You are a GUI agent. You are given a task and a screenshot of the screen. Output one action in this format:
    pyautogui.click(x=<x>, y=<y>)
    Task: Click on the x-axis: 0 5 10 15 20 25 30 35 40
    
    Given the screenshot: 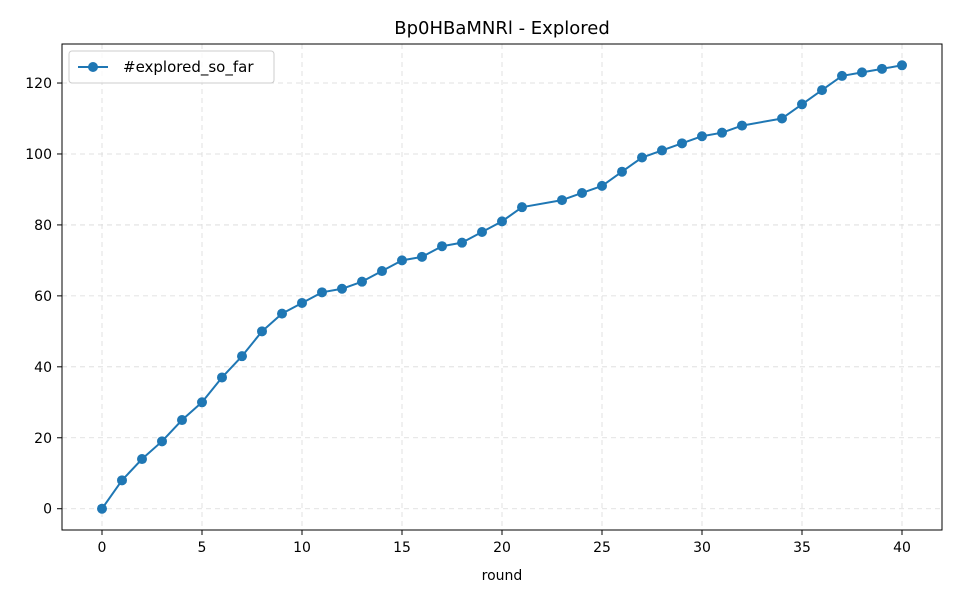 What is the action you would take?
    pyautogui.click(x=504, y=543)
    